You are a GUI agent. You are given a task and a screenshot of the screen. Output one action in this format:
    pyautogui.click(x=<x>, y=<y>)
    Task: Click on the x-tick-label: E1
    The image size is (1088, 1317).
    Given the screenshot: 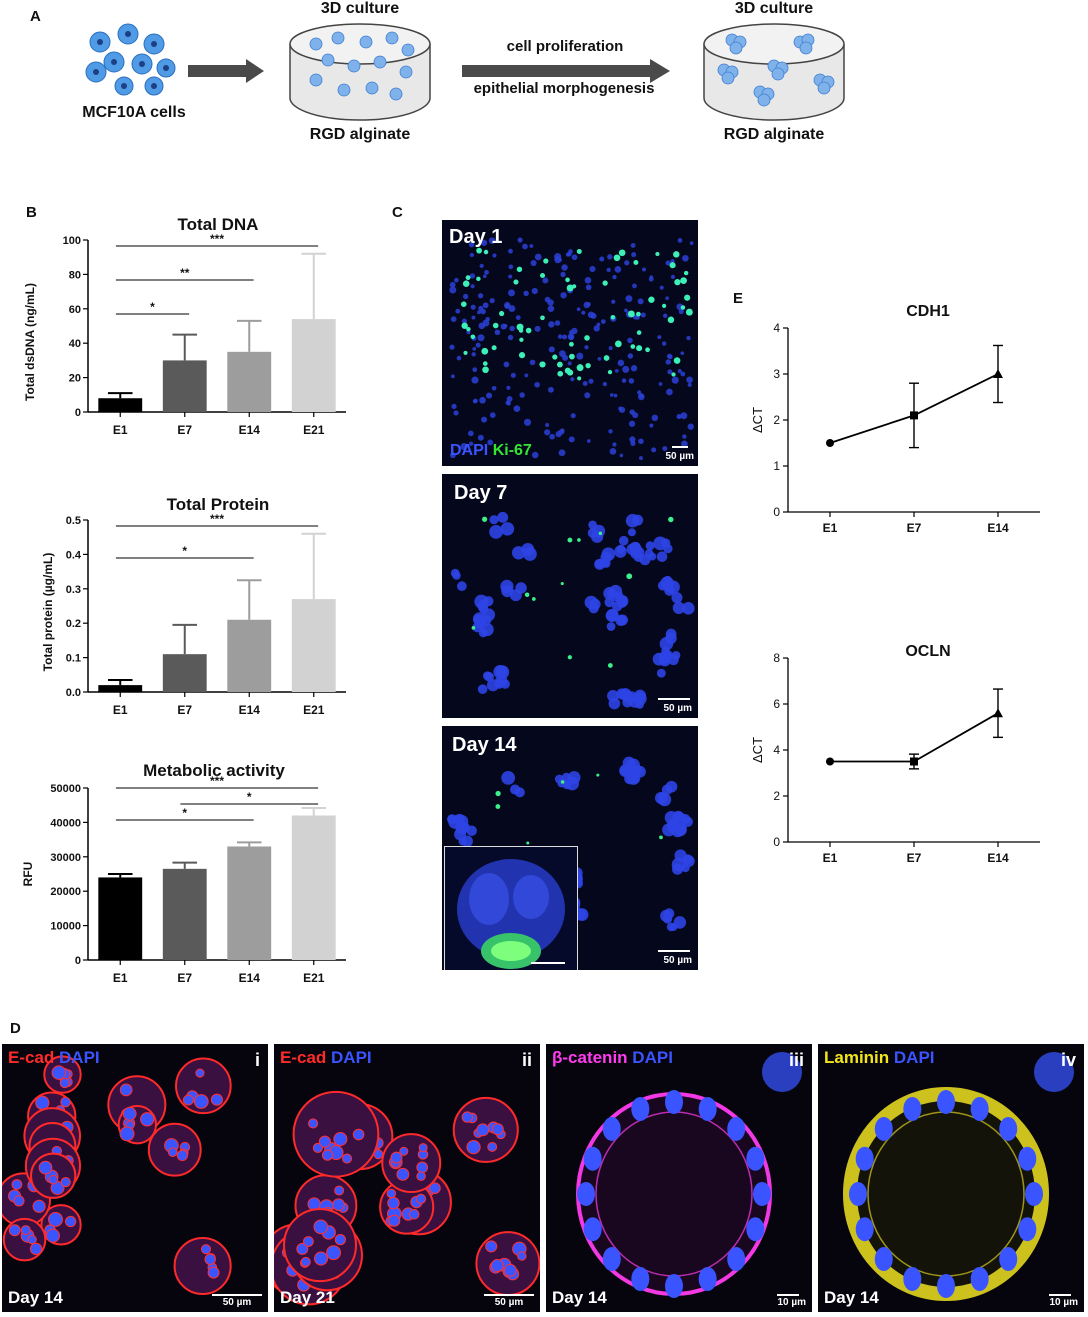 What is the action you would take?
    pyautogui.click(x=120, y=978)
    